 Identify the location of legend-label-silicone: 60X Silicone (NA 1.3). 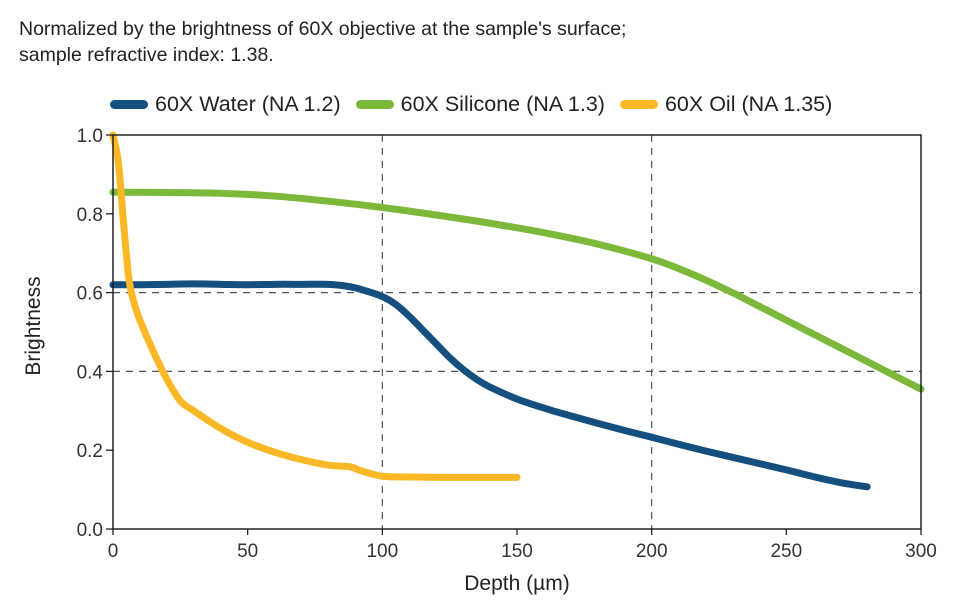
(502, 104).